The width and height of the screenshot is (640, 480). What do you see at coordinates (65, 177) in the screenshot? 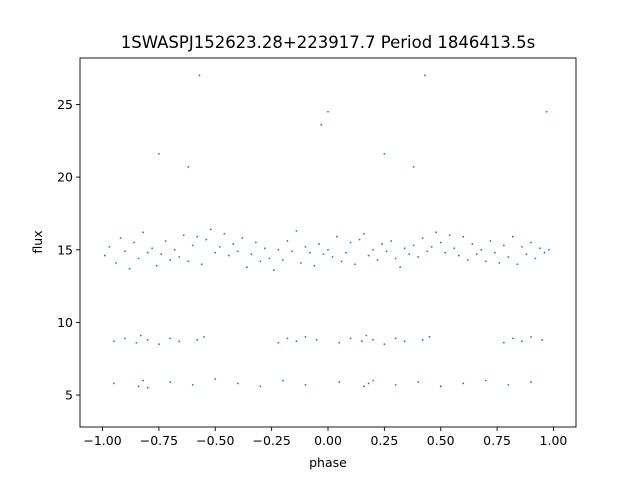
I see `y-tick-label: 20` at bounding box center [65, 177].